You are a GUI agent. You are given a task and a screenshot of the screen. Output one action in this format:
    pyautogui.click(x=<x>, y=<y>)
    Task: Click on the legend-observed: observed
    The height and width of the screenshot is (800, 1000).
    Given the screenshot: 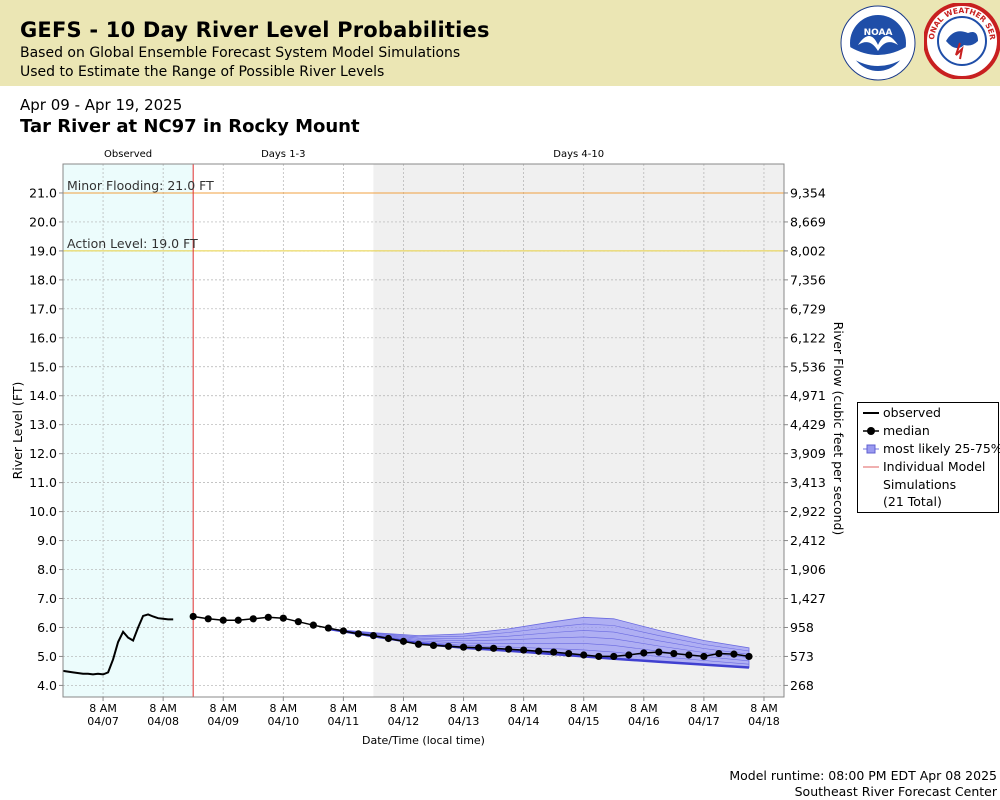 What is the action you would take?
    pyautogui.click(x=901, y=413)
    